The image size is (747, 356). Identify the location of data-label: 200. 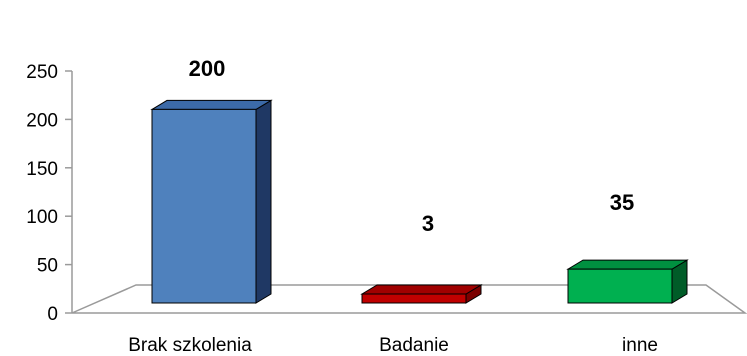
(207, 68).